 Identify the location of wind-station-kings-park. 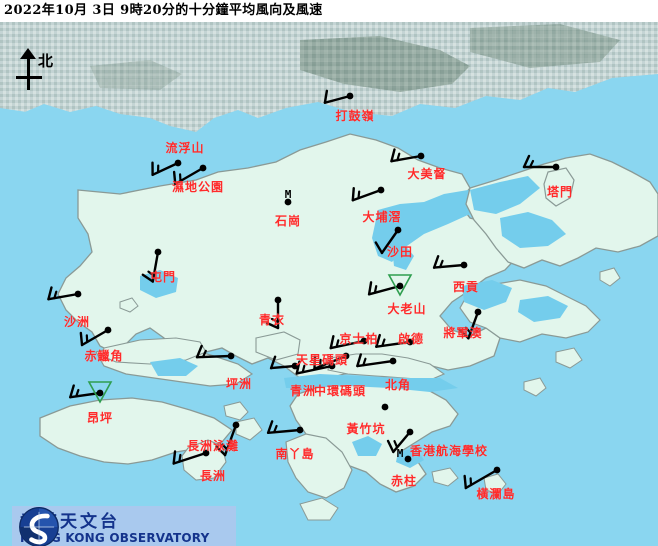
(348, 342).